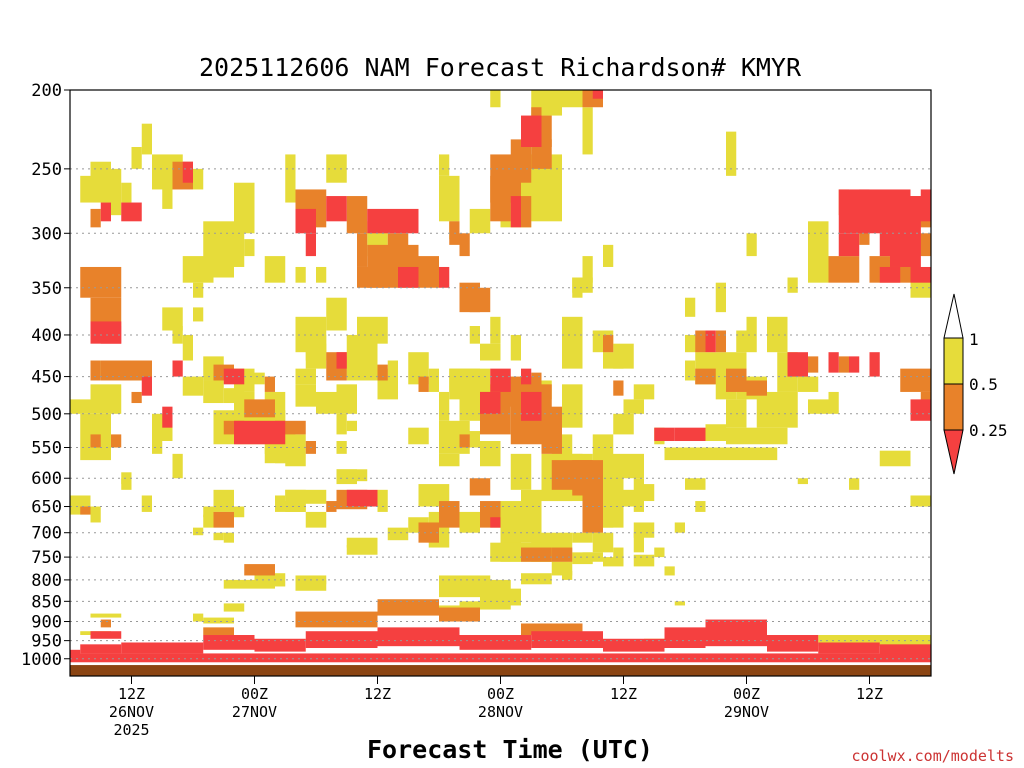 This screenshot has height=768, width=1024. I want to click on colorbar-label-0.25: 0.25, so click(988, 430).